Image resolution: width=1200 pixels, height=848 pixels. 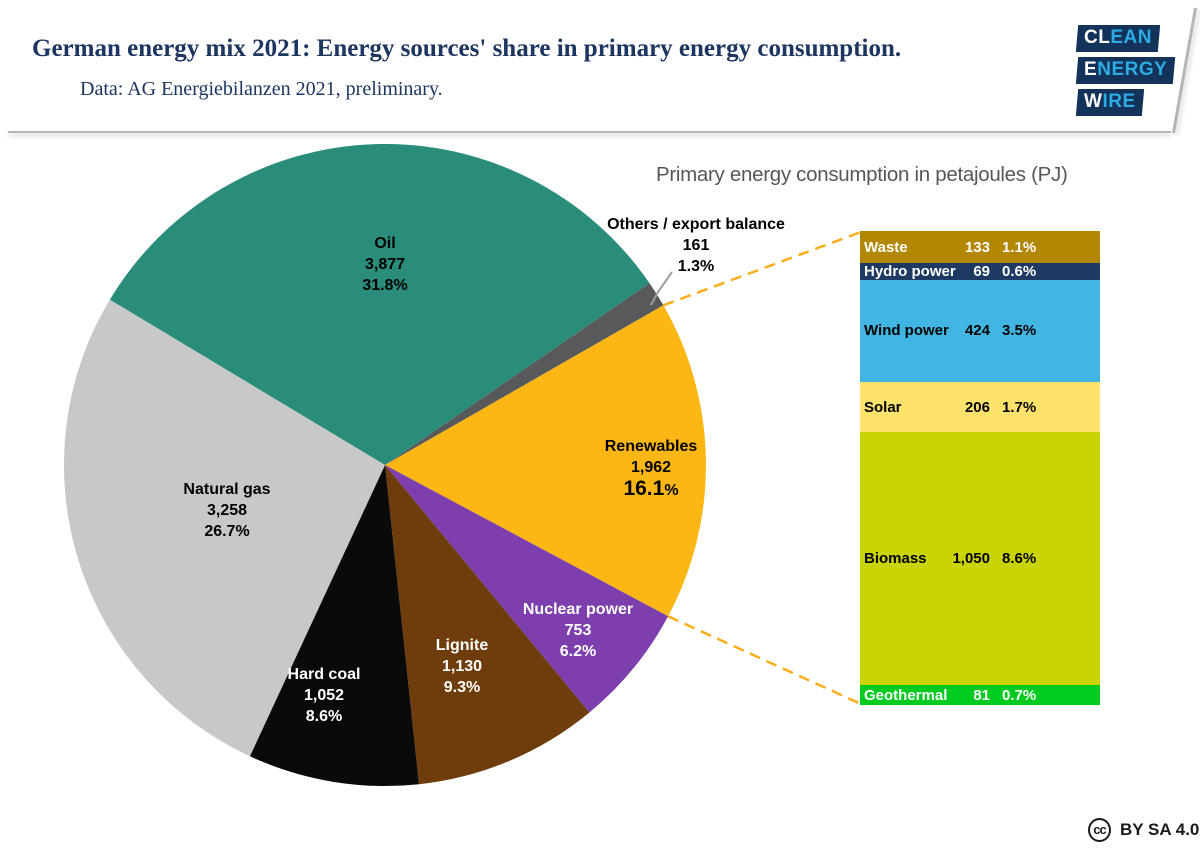 I want to click on pie-label-nuclear-power: Nuclear power 753 6.2%, so click(x=578, y=630).